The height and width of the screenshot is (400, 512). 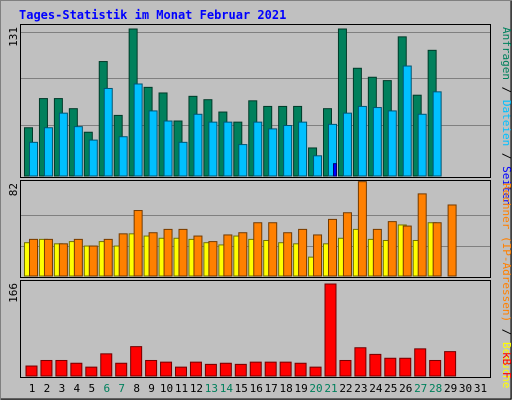 I want to click on x-tick-label-day-14: 14, so click(x=227, y=388).